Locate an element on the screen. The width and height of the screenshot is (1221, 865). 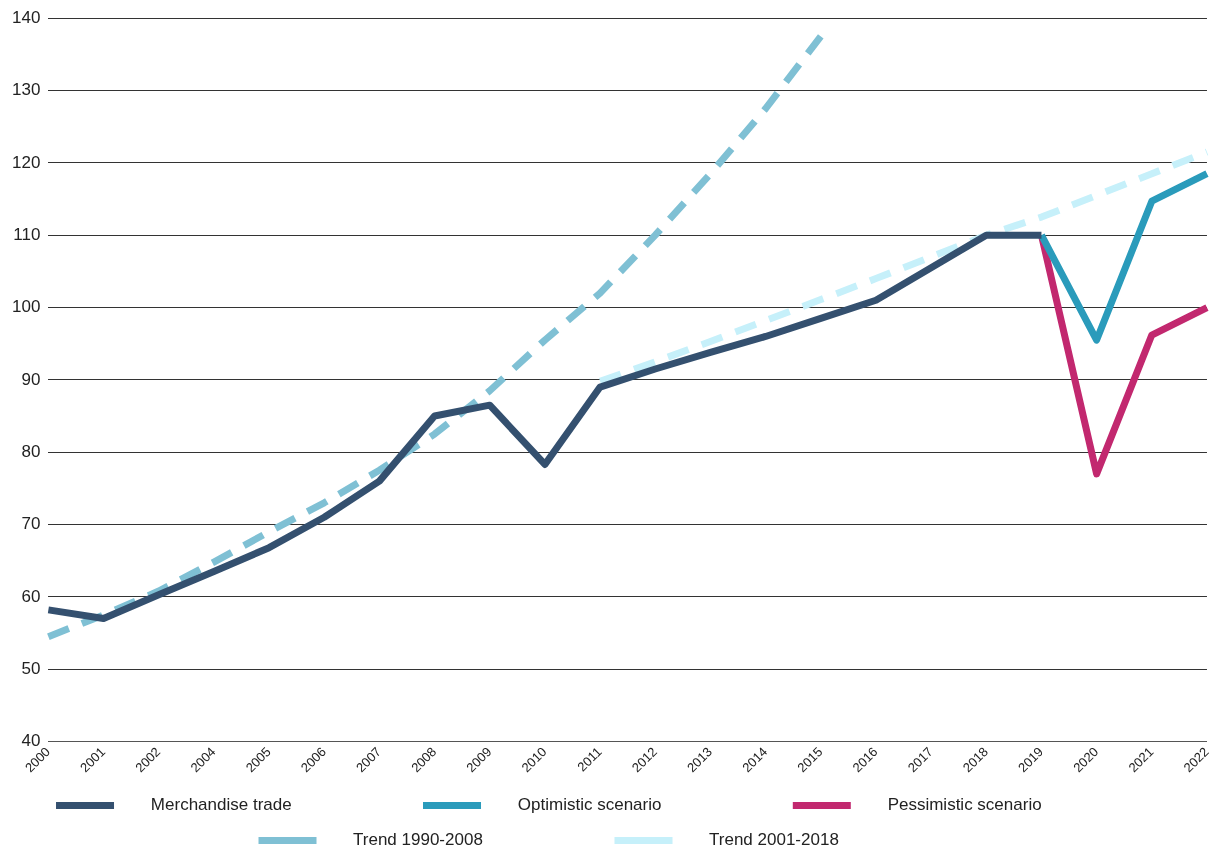
y-tick-label: 120 is located at coordinates (26, 162).